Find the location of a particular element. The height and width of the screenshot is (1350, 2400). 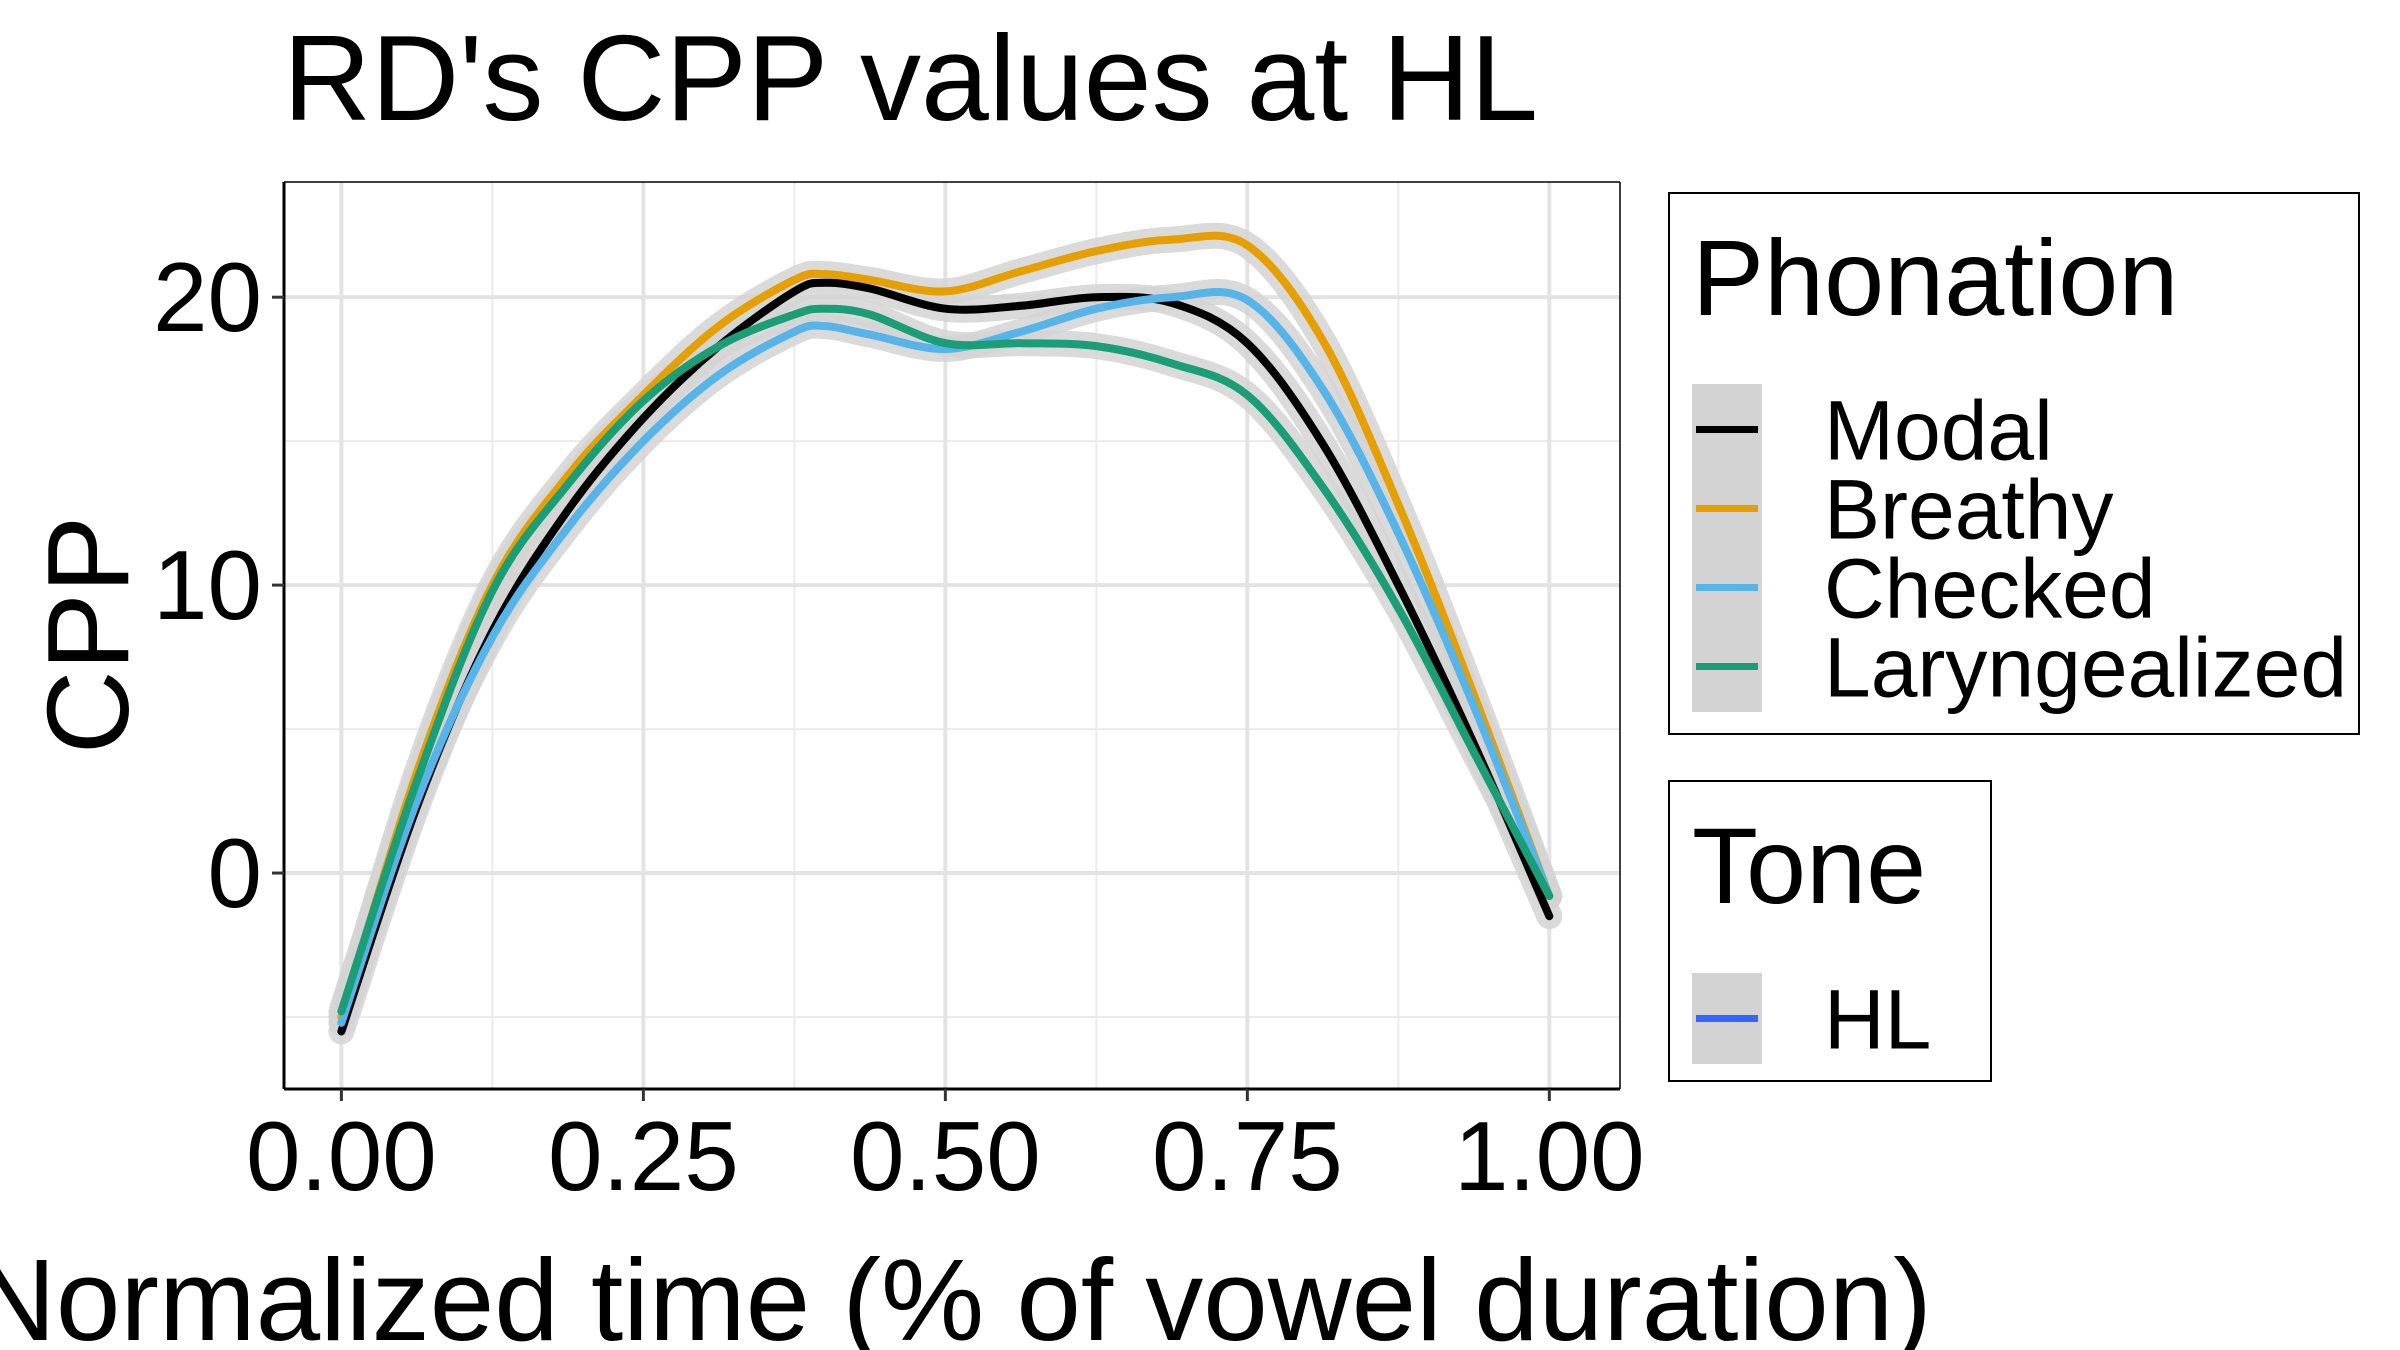

legend-label-laryngealized: Laryngealized is located at coordinates (2085, 668).